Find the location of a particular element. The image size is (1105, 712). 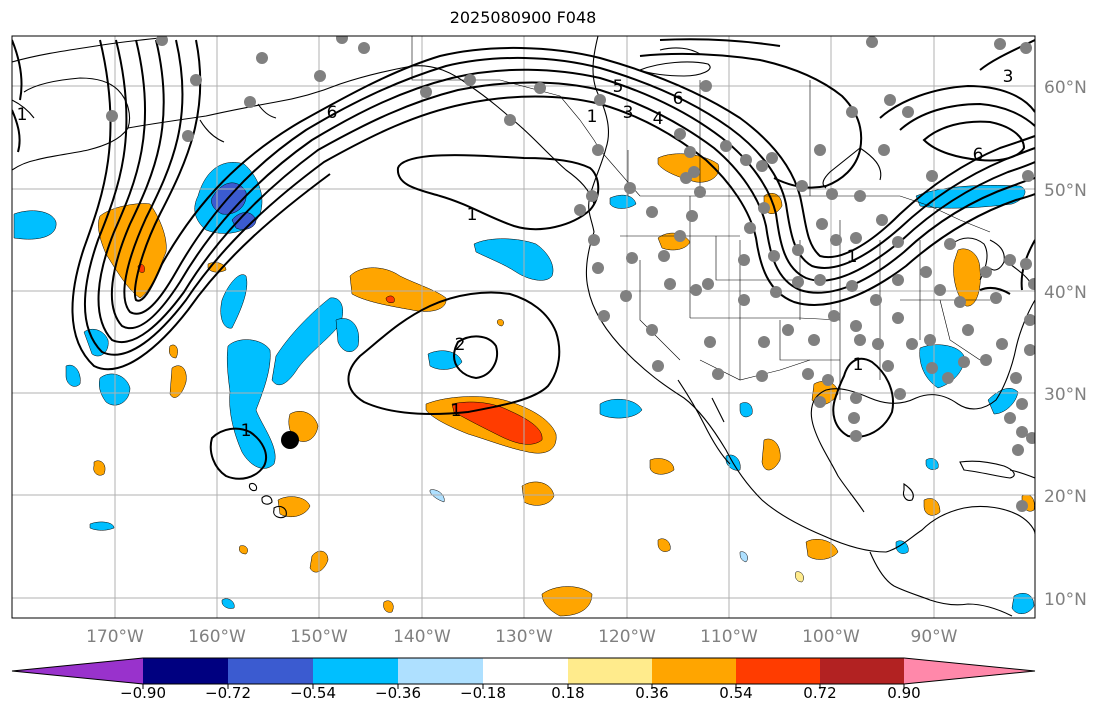

colorbar-tick-label: 0.72 is located at coordinates (819, 693).